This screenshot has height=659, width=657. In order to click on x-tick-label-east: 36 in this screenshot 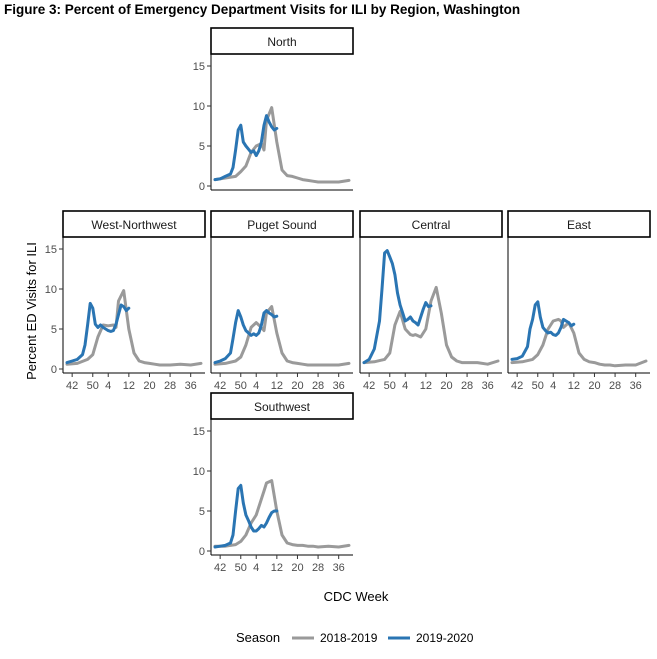, I will do `click(636, 386)`.